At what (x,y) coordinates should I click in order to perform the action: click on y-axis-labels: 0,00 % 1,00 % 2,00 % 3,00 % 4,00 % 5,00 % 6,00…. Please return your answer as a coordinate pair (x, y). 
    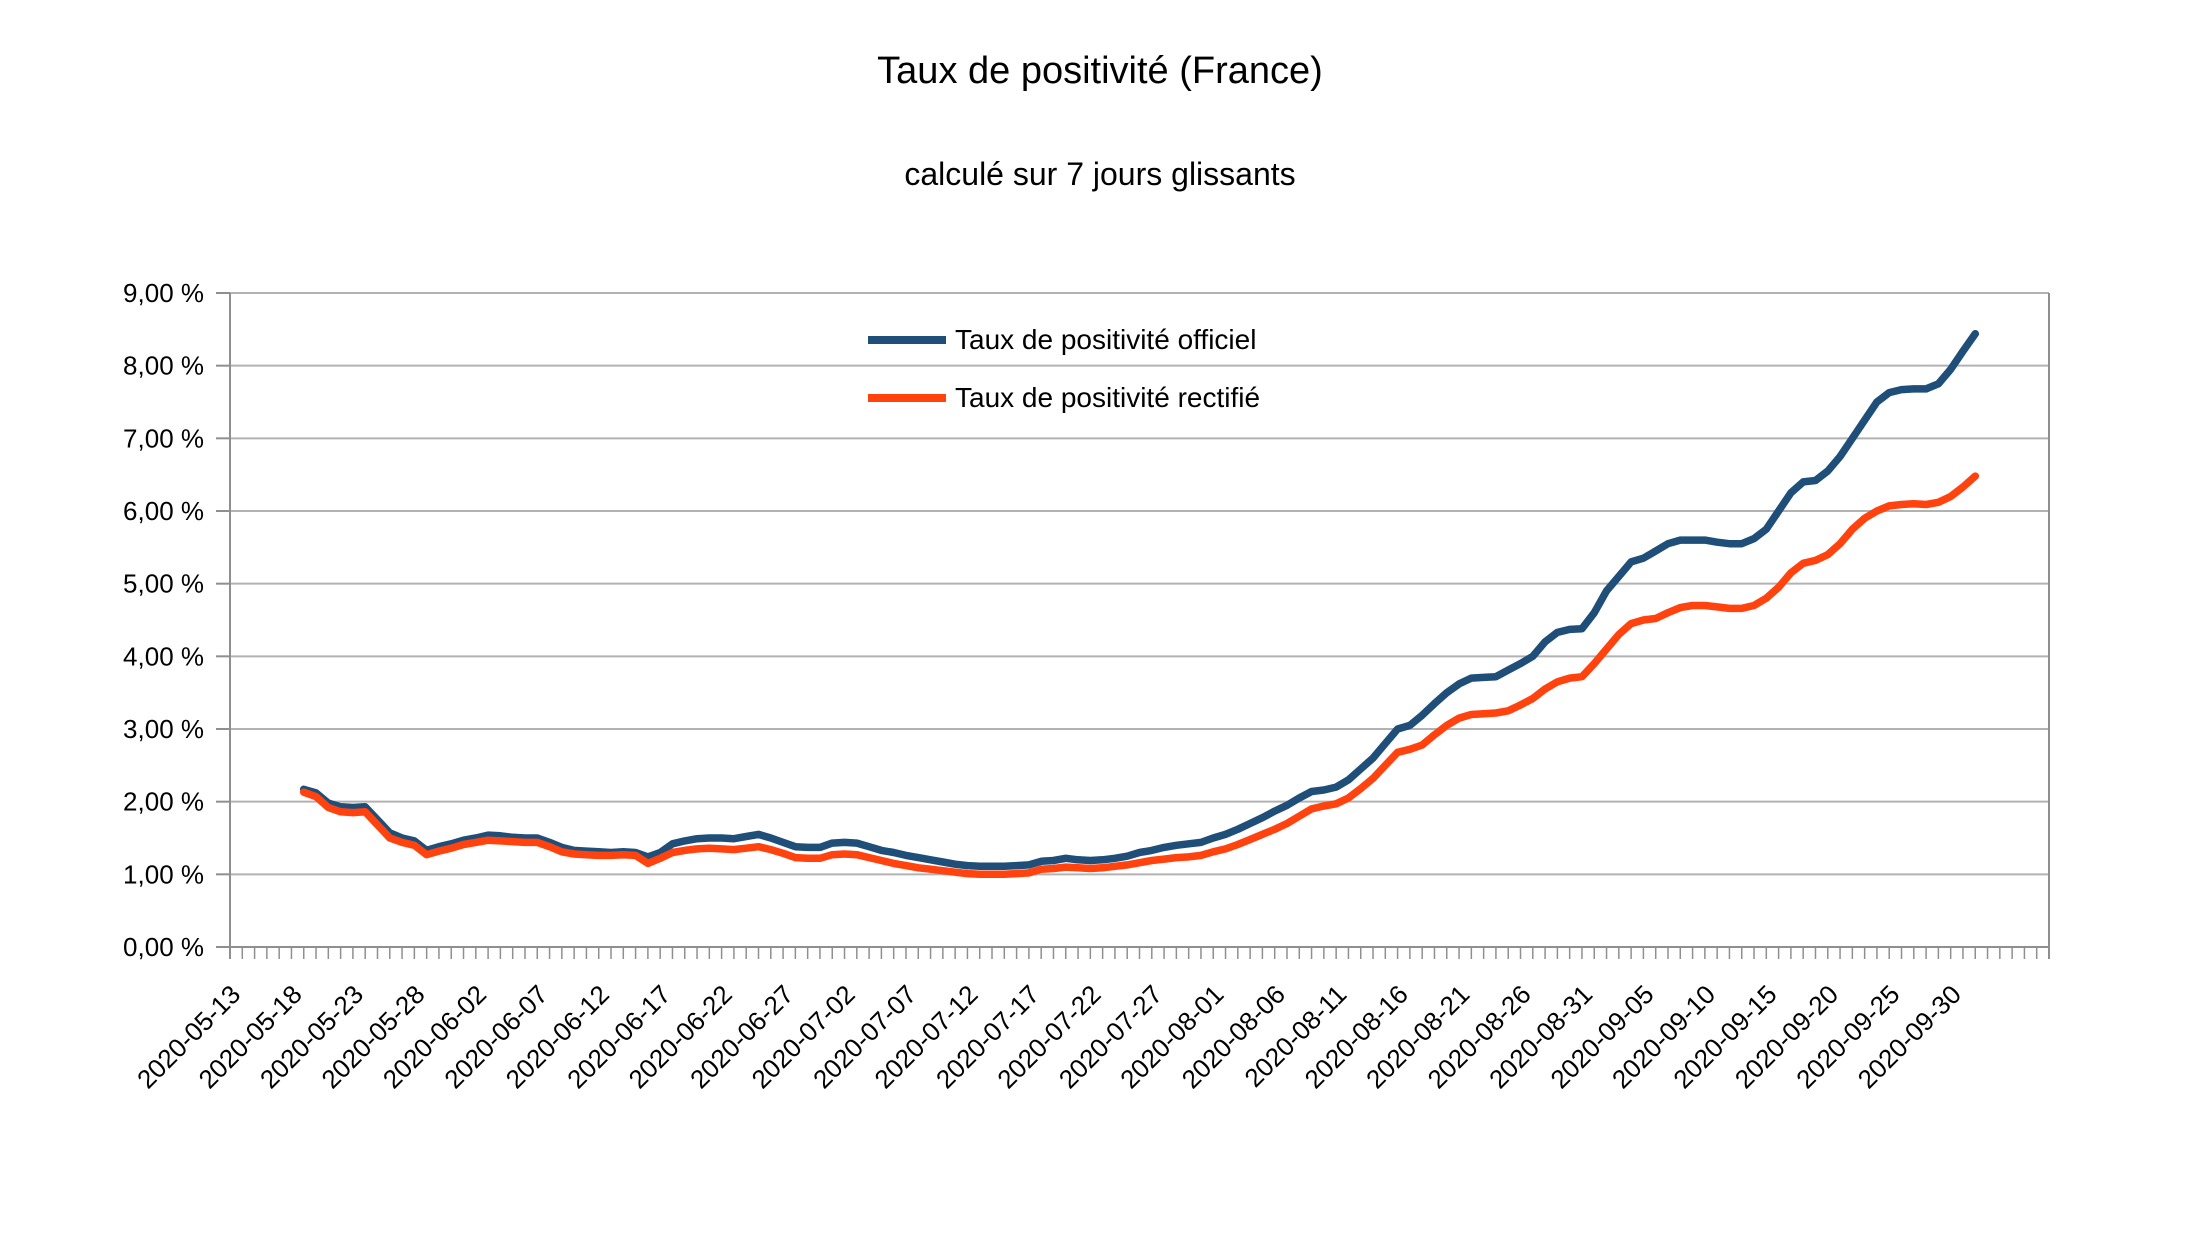
    Looking at the image, I should click on (163, 620).